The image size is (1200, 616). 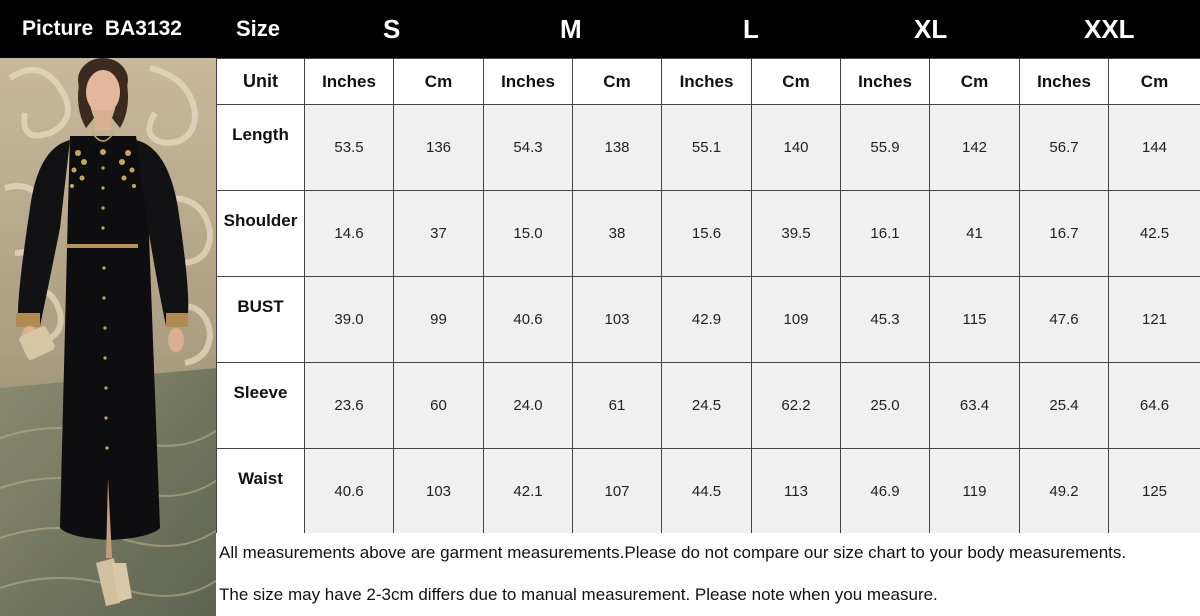 I want to click on size-m: M, so click(x=571, y=29).